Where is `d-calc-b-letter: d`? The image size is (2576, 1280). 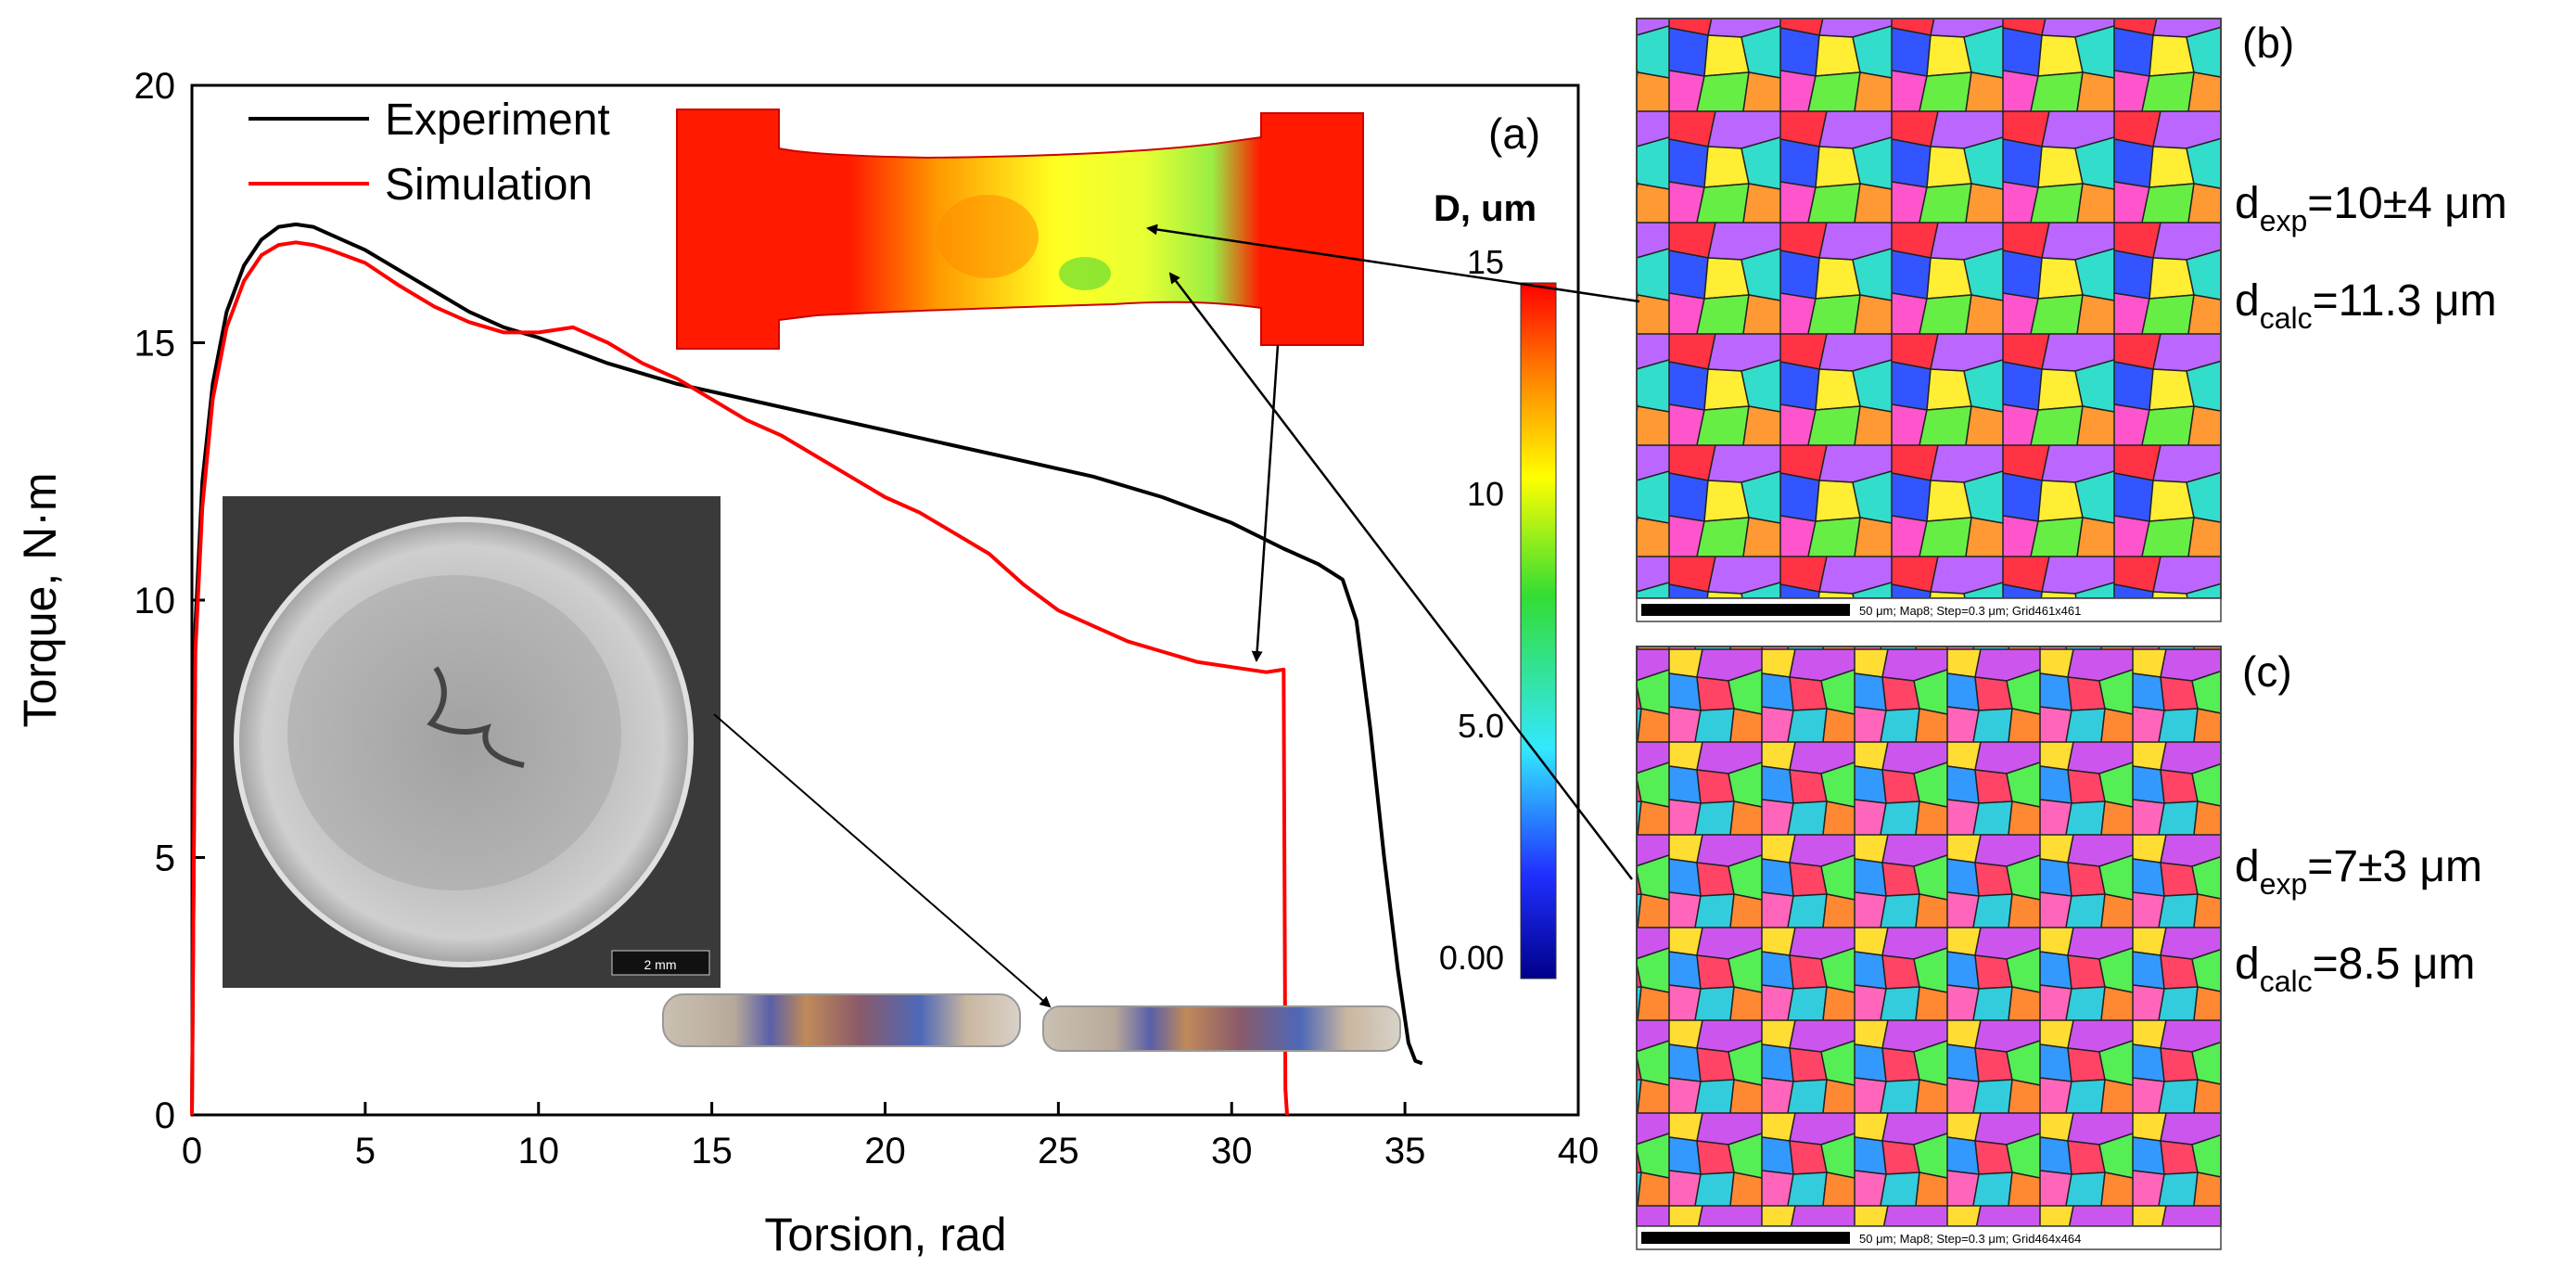
d-calc-b-letter: d is located at coordinates (2247, 301).